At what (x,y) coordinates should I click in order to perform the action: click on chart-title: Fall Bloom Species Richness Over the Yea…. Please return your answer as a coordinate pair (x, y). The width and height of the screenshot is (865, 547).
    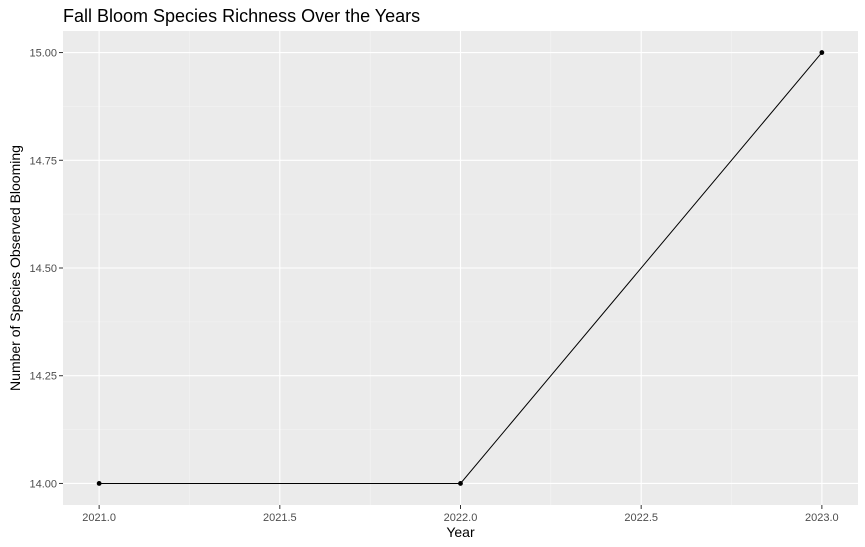
    Looking at the image, I should click on (241, 16).